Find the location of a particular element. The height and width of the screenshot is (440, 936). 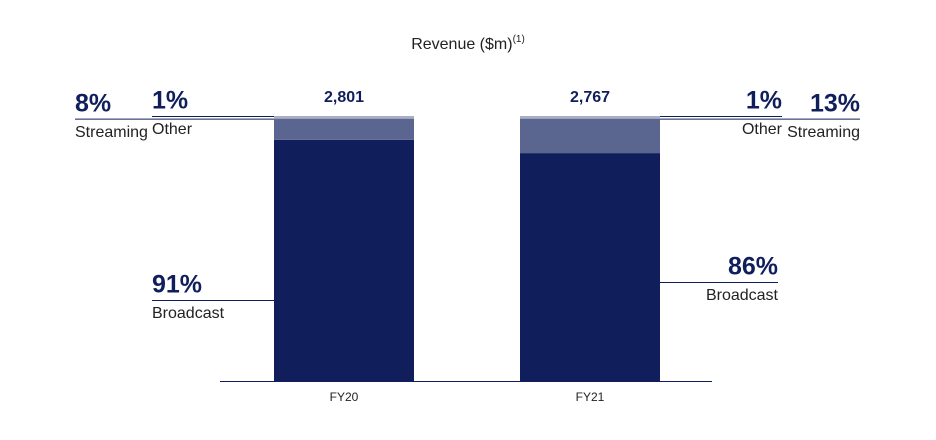

title-note: (1) is located at coordinates (519, 39).